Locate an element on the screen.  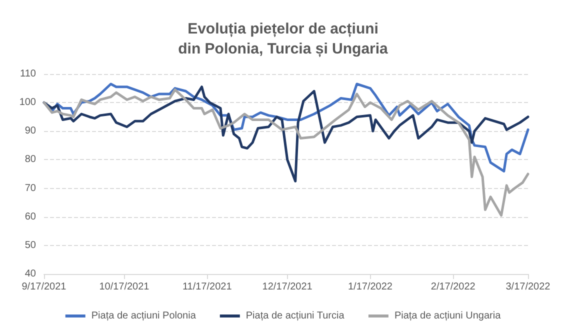
y-tick-label: 70 is located at coordinates (30, 188).